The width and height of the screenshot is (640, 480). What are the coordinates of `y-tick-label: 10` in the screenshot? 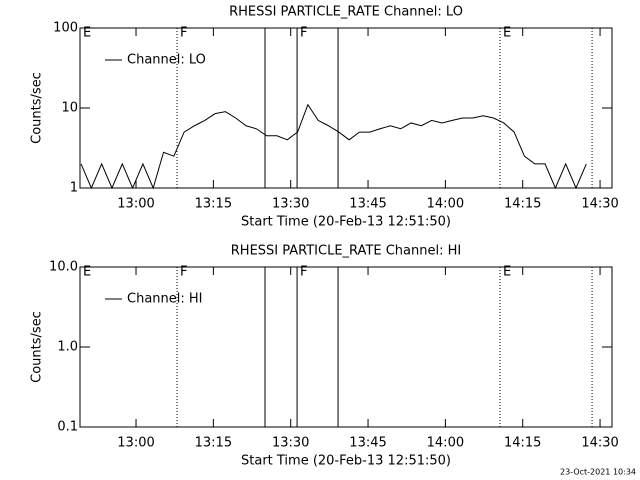 It's located at (69, 108).